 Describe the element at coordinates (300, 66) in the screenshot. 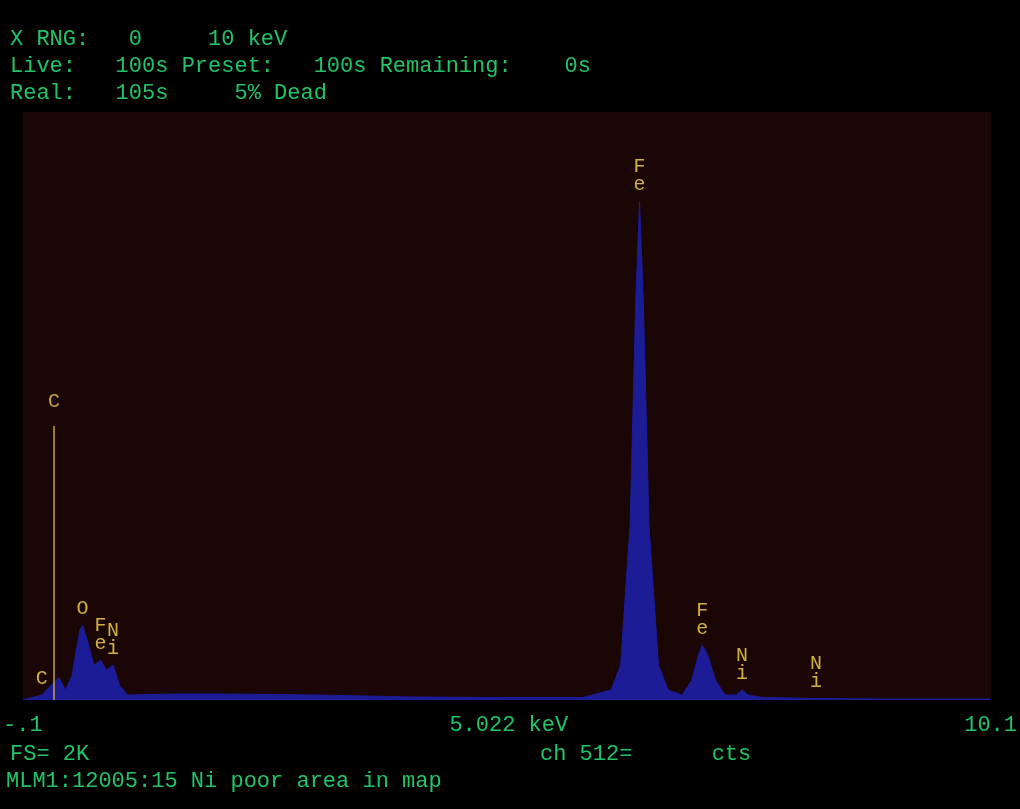

I see `text: Live: 100s Preset: 100s Remaining: 0s` at that location.